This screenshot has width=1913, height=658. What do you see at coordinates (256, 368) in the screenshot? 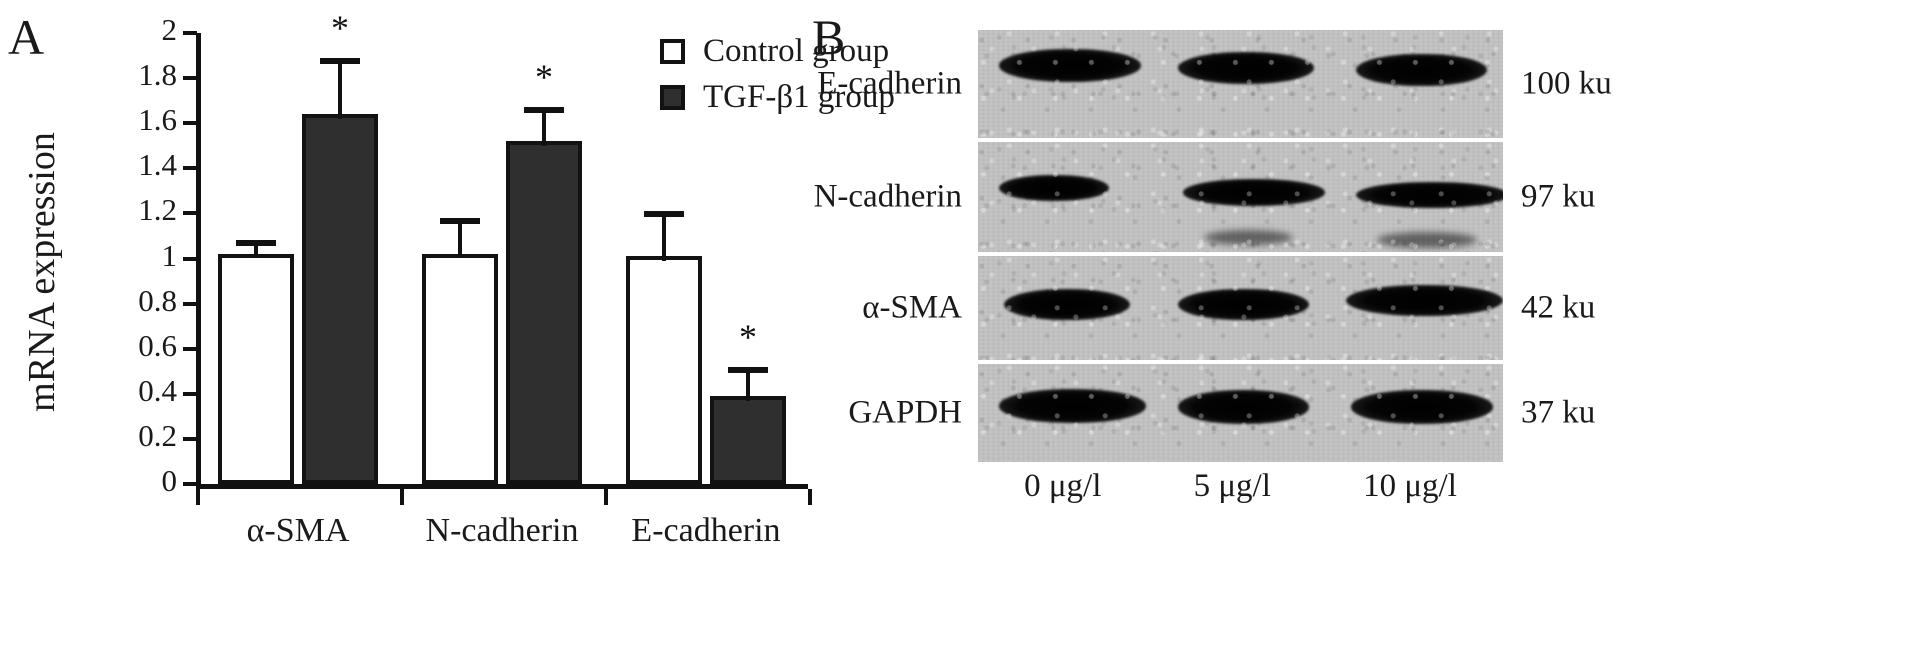
I see `bar--sma-control` at bounding box center [256, 368].